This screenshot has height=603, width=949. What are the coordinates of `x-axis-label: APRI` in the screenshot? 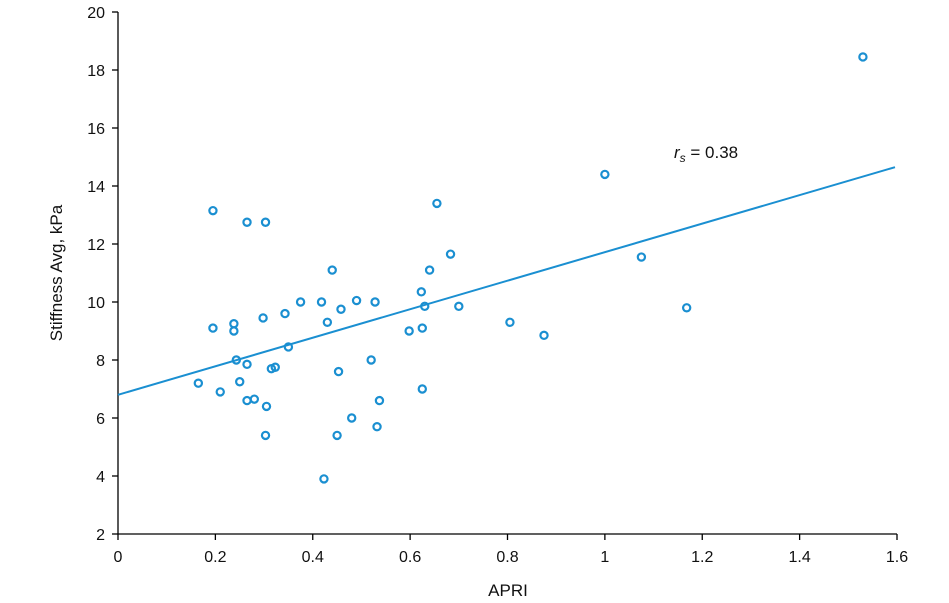 It's located at (508, 590).